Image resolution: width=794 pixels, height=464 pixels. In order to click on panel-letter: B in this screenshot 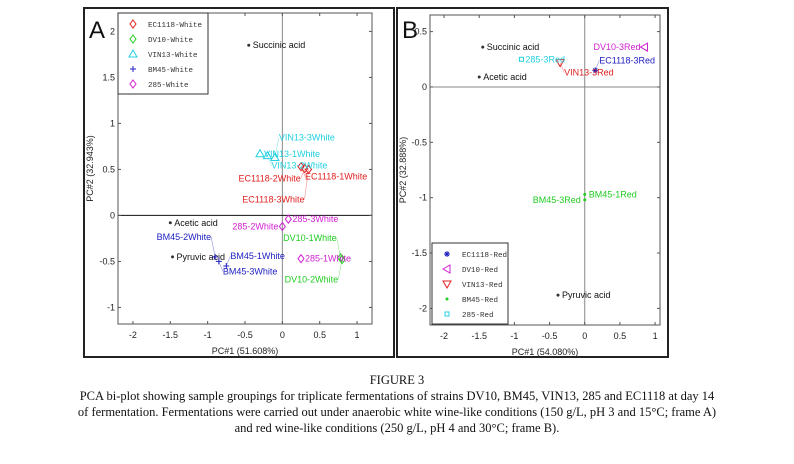, I will do `click(410, 30)`.